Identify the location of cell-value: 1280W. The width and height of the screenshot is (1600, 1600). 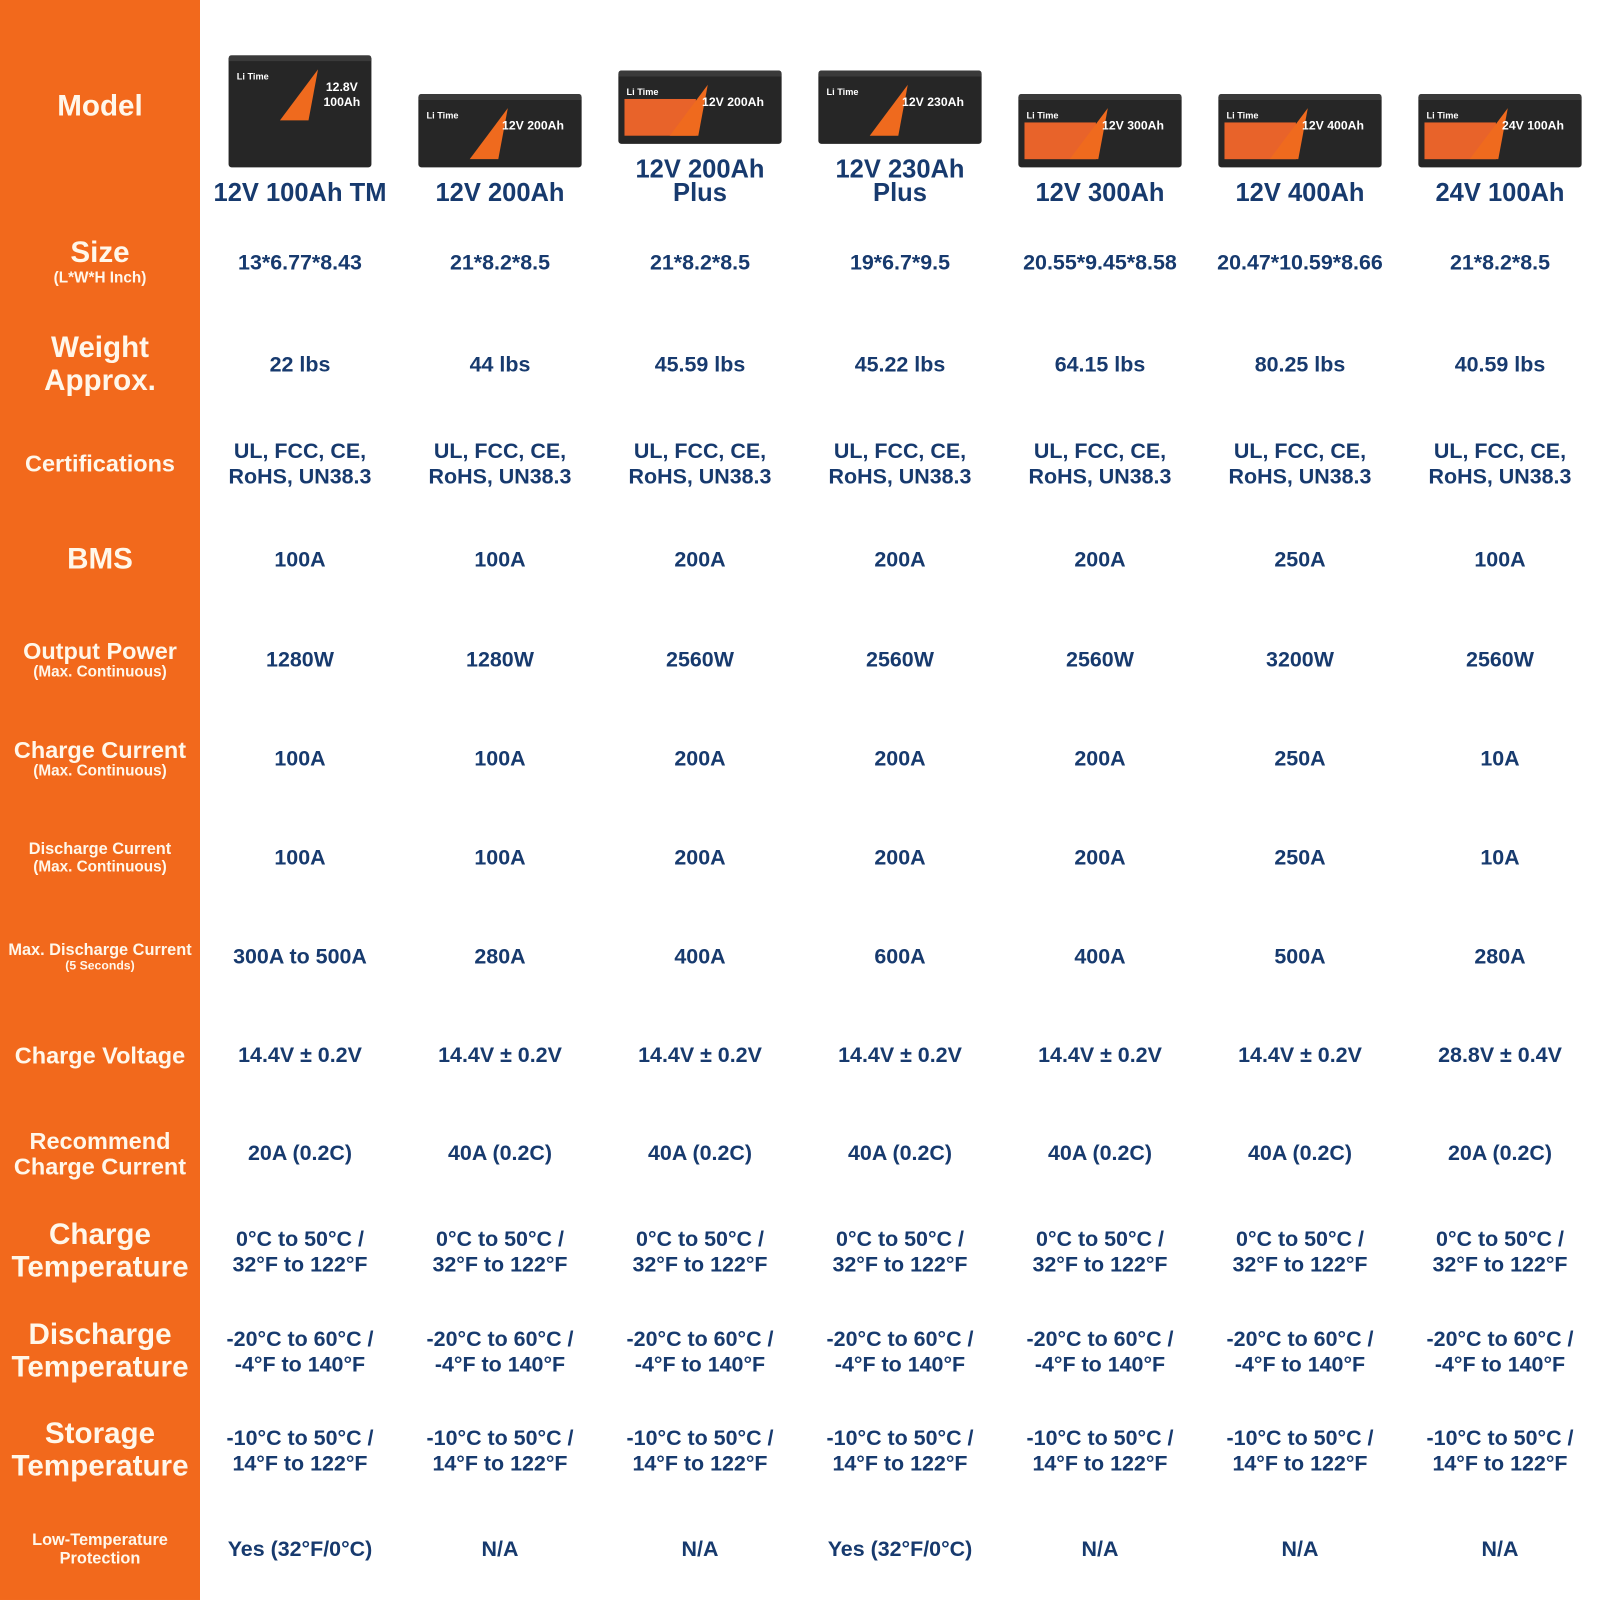
(500, 660).